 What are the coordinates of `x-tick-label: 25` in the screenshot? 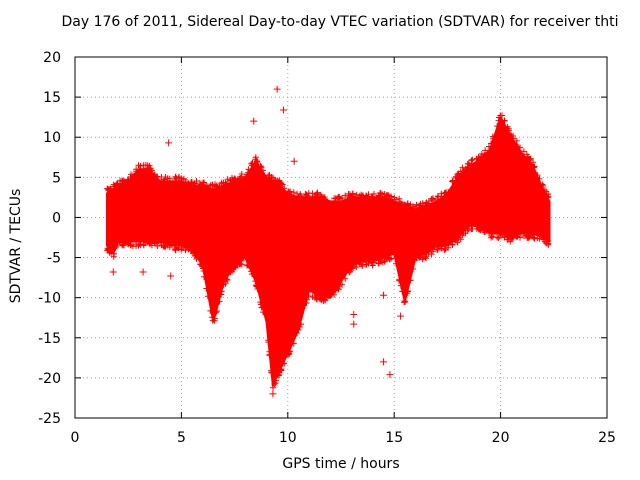 It's located at (607, 438).